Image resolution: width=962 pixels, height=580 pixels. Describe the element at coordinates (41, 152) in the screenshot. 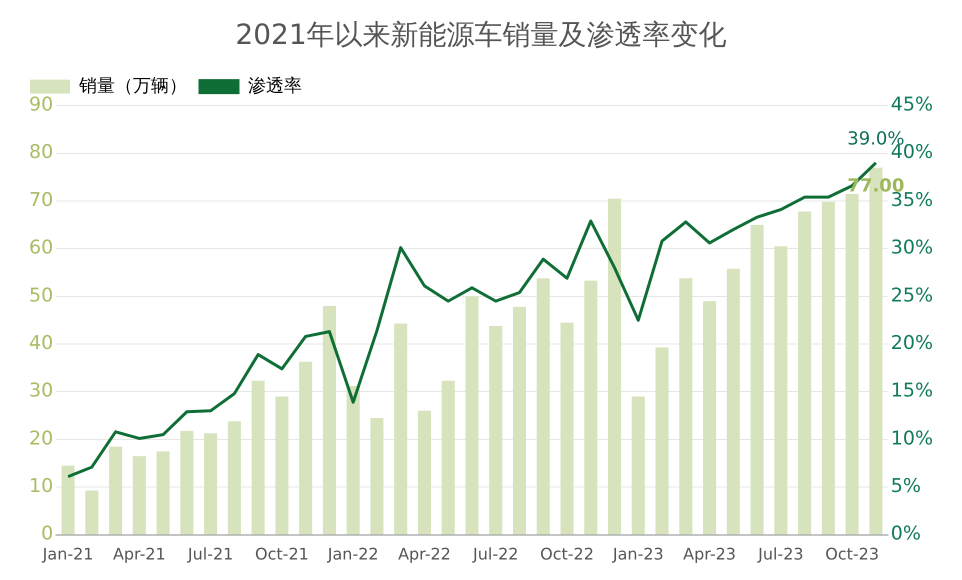

I see `y-tick-label: 80` at that location.